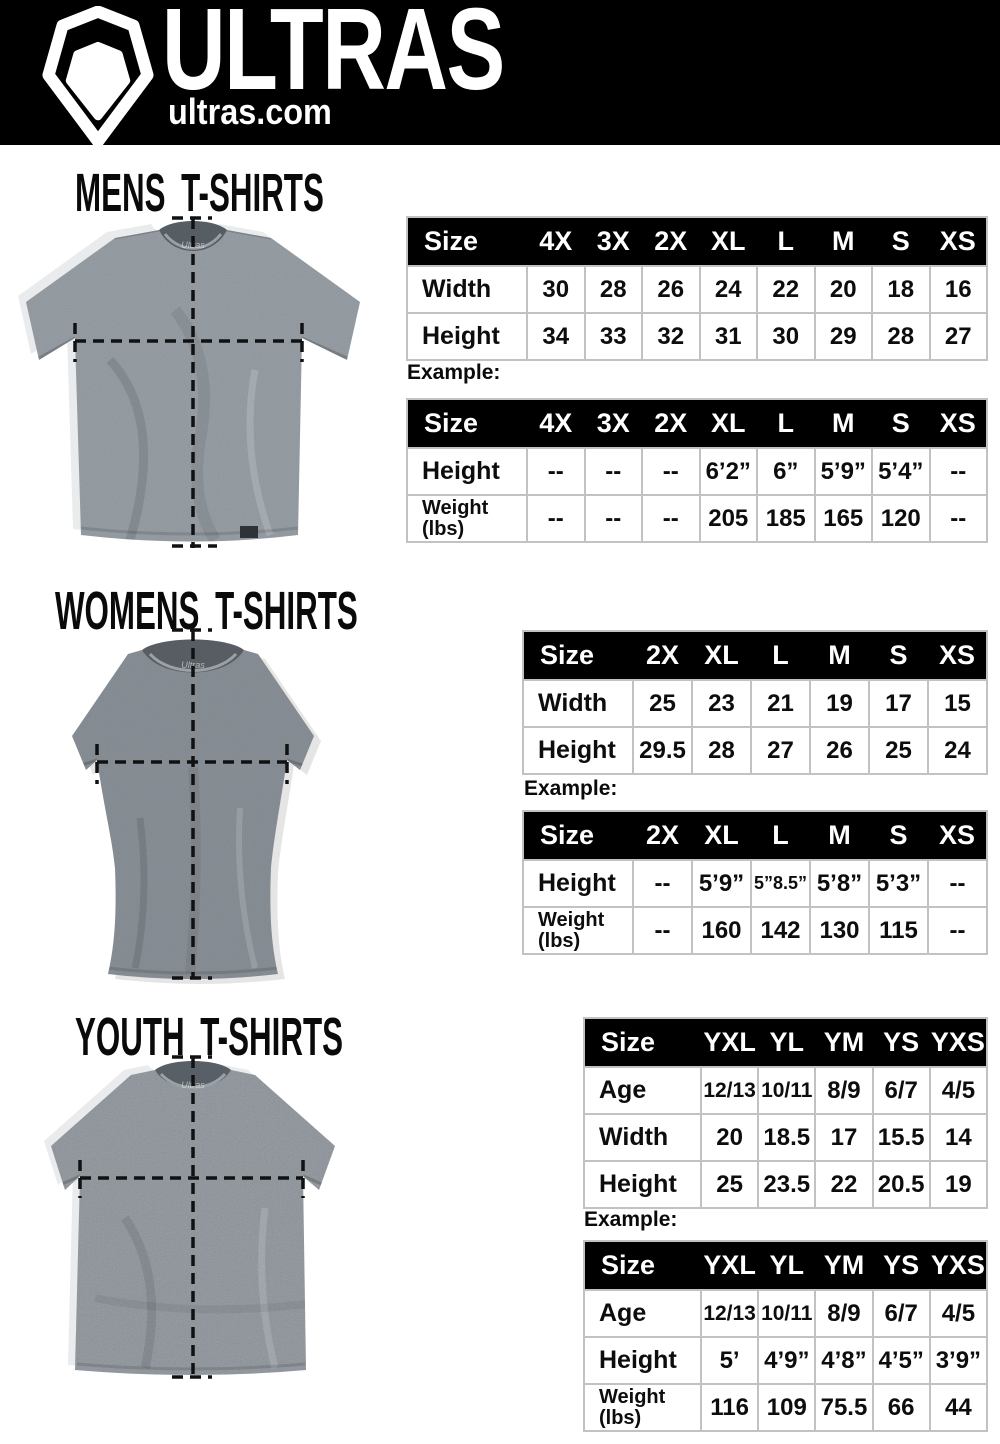  I want to click on value-cell: 15.5, so click(901, 1137).